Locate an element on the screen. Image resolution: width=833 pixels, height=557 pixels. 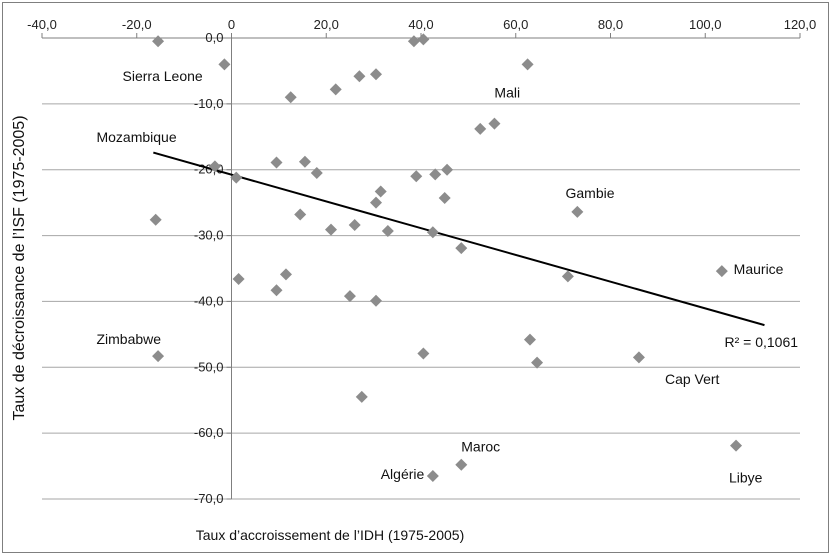
x-tick-label: 20,0 is located at coordinates (326, 24).